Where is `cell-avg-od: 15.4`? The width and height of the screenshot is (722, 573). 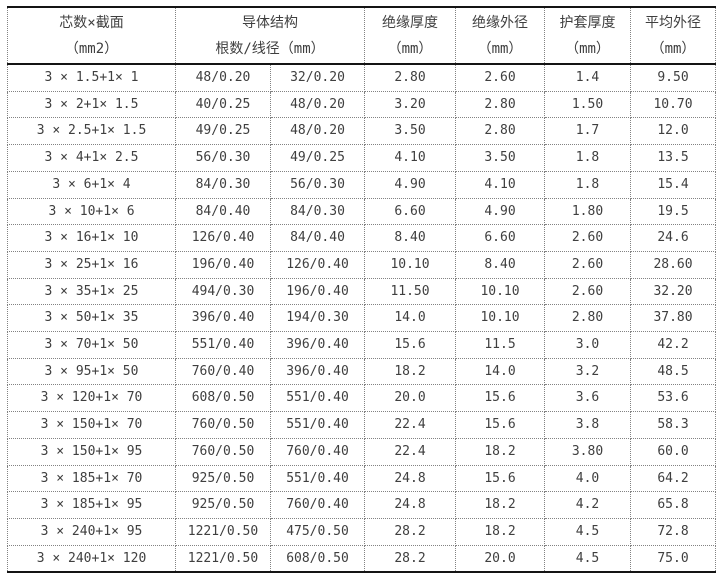 cell-avg-od: 15.4 is located at coordinates (673, 184).